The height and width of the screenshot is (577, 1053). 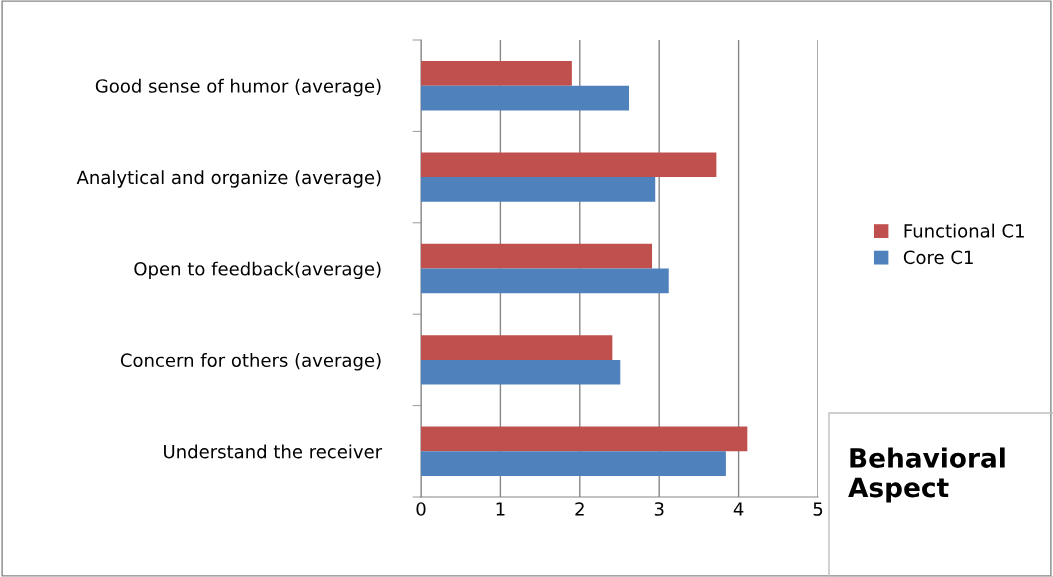 What do you see at coordinates (818, 509) in the screenshot?
I see `x-tick-label: 5` at bounding box center [818, 509].